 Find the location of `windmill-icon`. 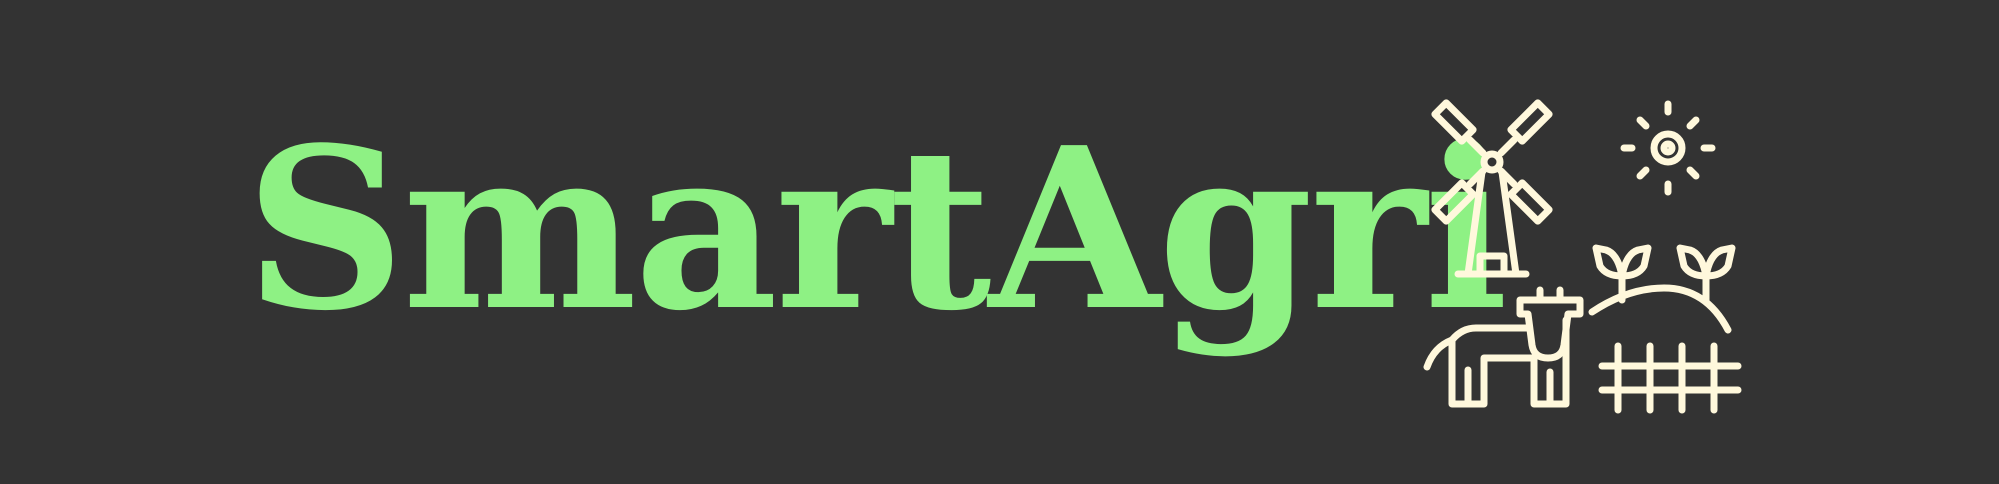

windmill-icon is located at coordinates (1492, 188).